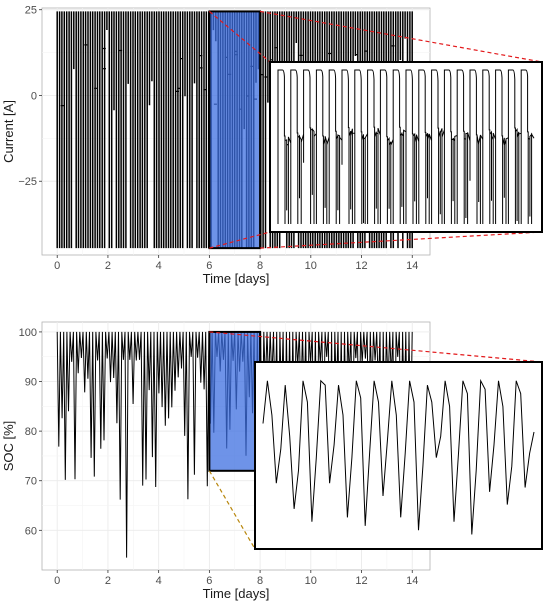 The height and width of the screenshot is (609, 550). Describe the element at coordinates (28, 333) in the screenshot. I see `y-tick-label: 100` at that location.